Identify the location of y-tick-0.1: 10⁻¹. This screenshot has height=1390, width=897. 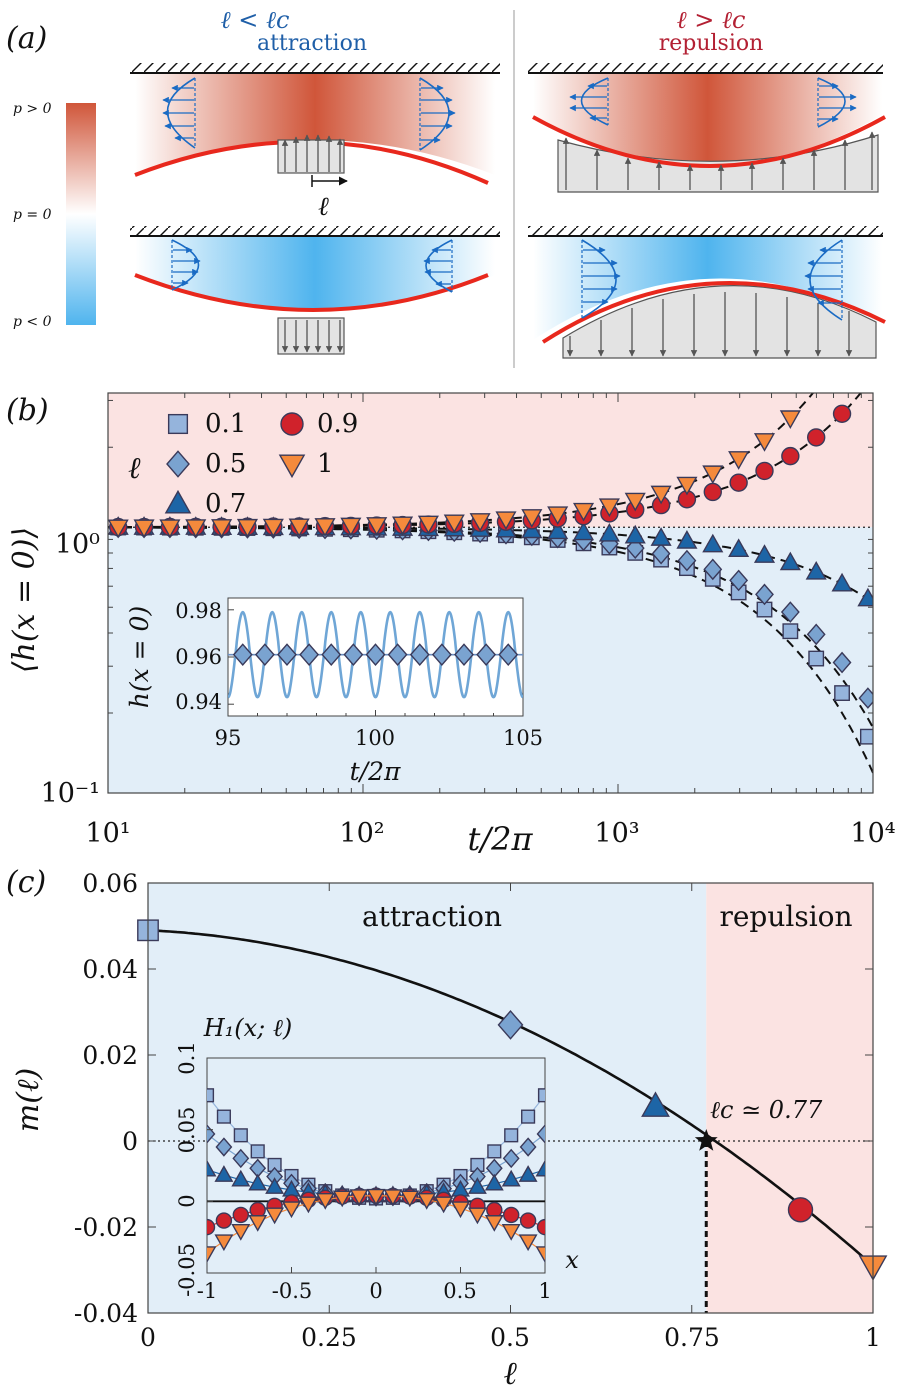
(70, 793).